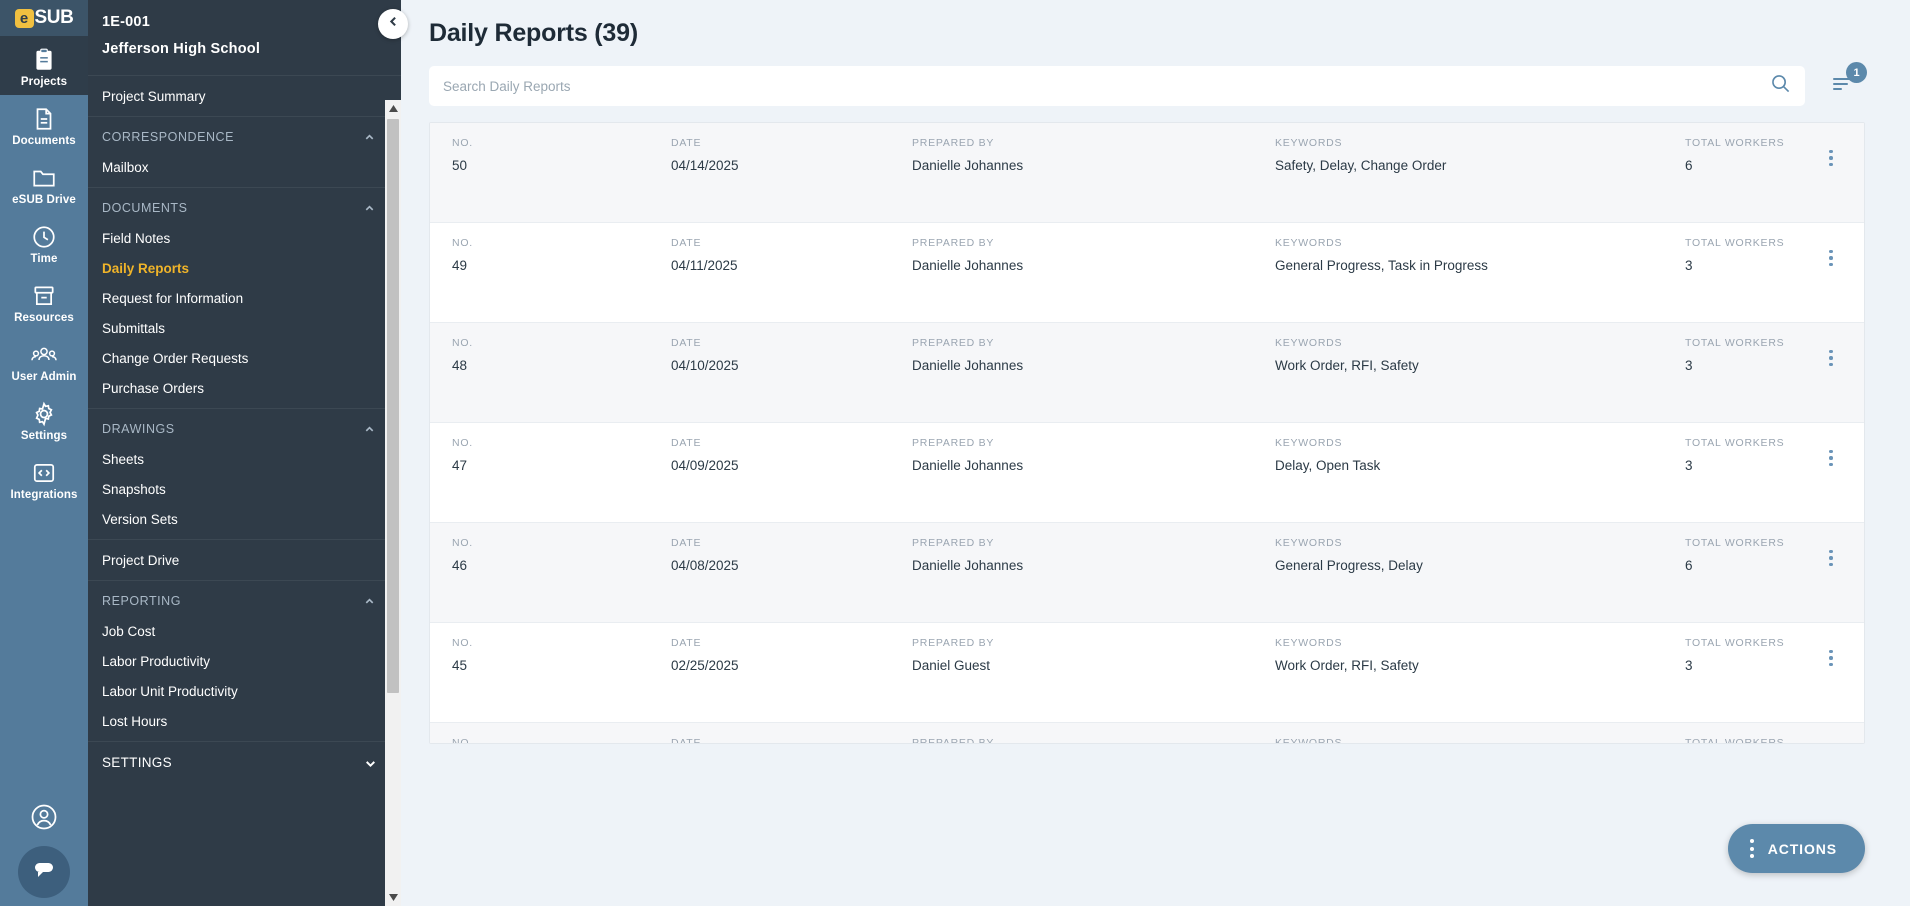 The height and width of the screenshot is (906, 1910). I want to click on sidebar-item-label: Field Notes, so click(136, 238).